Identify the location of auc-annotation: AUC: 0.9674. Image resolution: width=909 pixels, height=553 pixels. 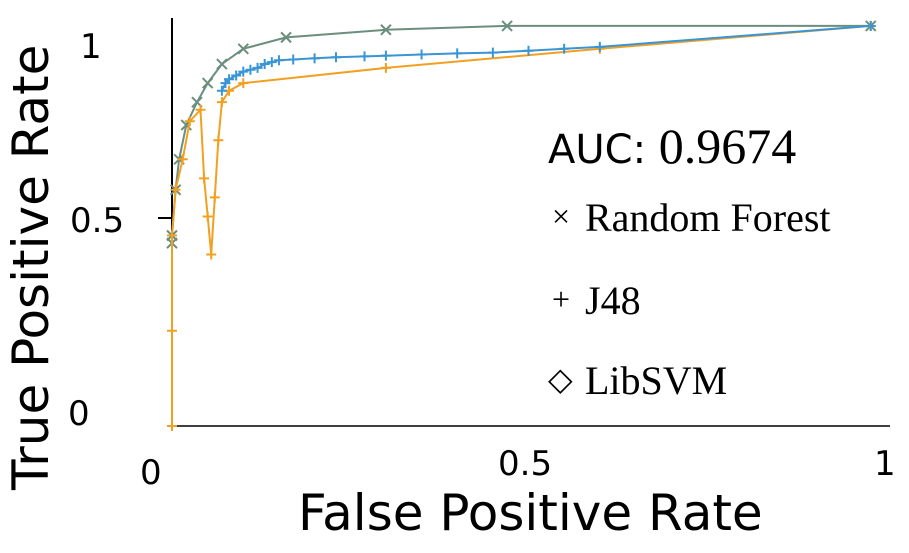
(672, 146).